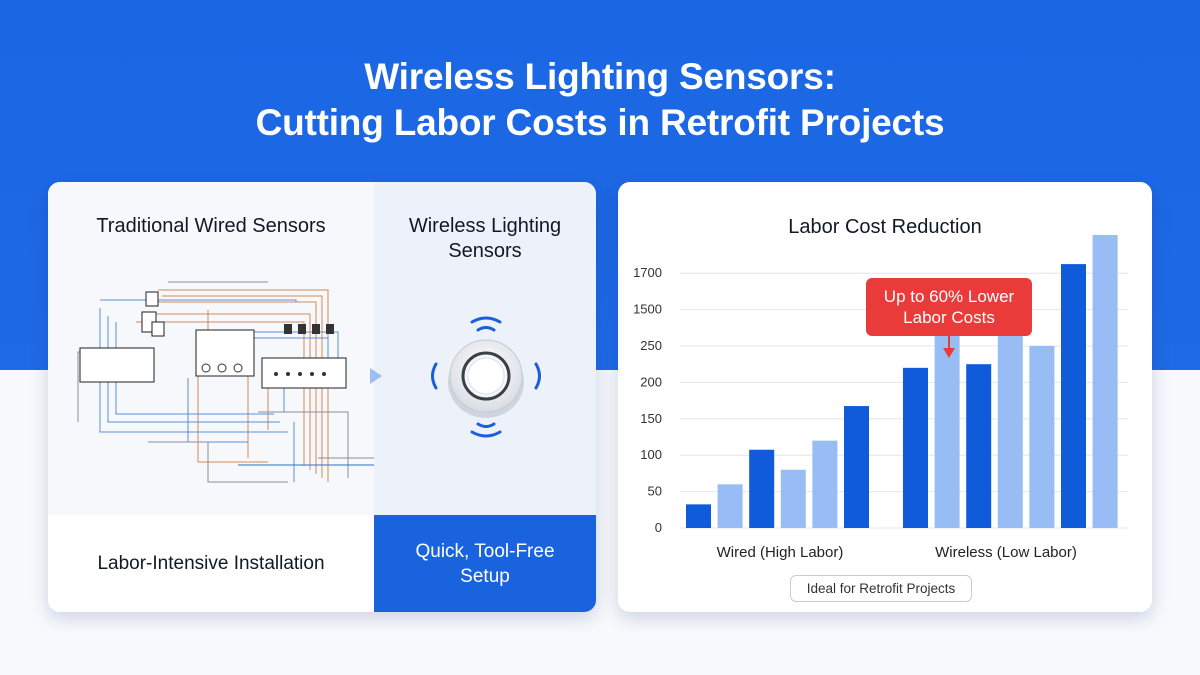 This screenshot has height=675, width=1200. What do you see at coordinates (486, 377) in the screenshot?
I see `wireless-sensor-icon` at bounding box center [486, 377].